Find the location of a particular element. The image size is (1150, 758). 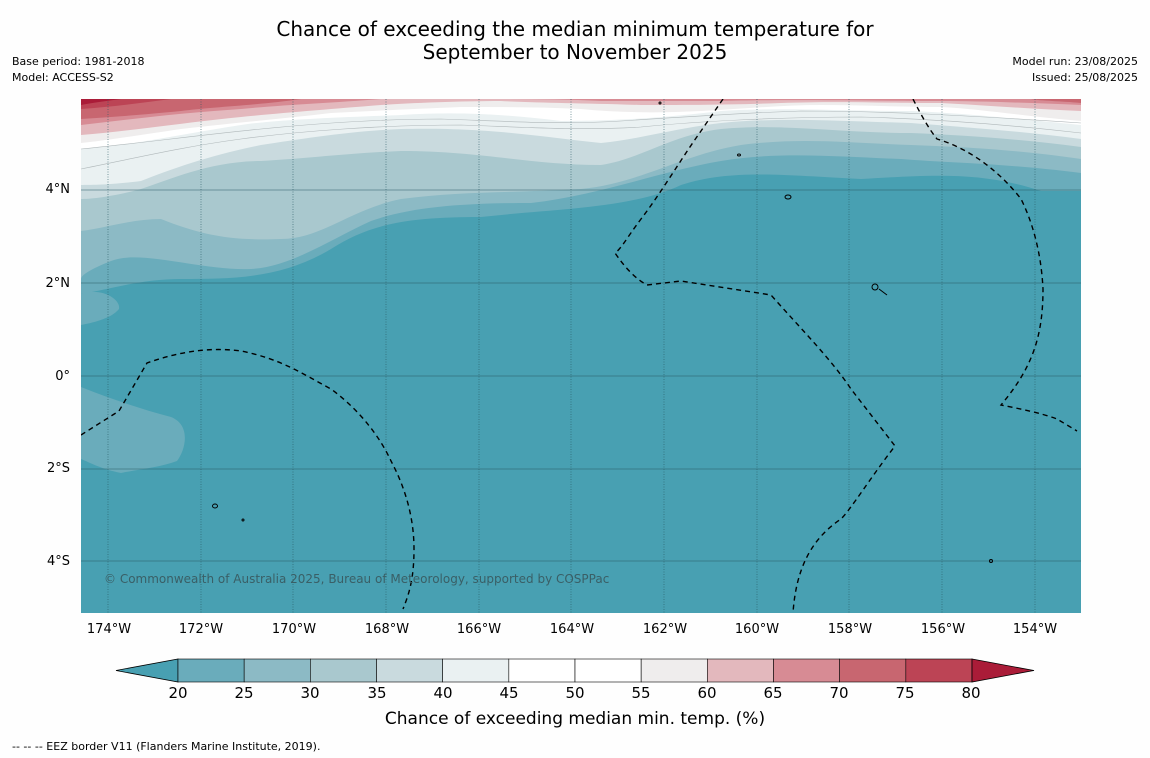

colorbar-tick-20: 20 is located at coordinates (178, 693).